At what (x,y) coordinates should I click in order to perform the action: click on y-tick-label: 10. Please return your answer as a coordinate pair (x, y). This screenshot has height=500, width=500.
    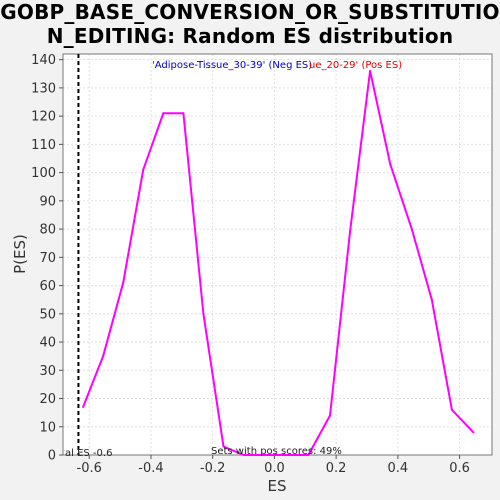
    Looking at the image, I should click on (47, 427).